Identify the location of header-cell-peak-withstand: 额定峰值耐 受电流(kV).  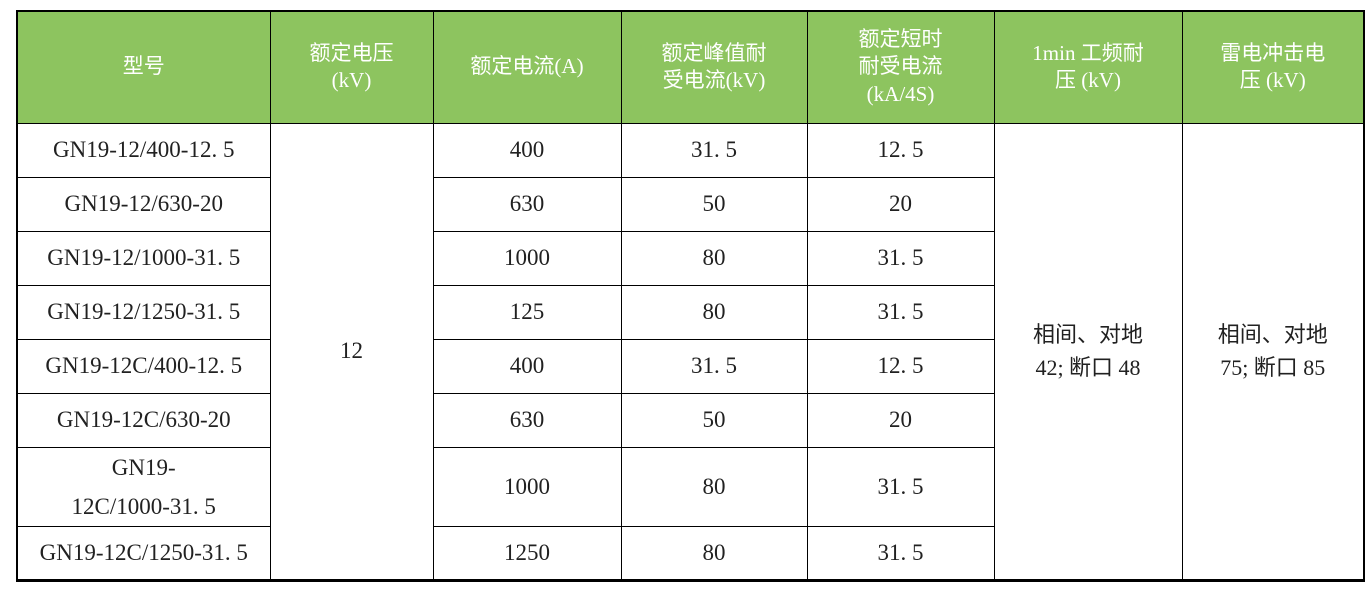
(714, 67).